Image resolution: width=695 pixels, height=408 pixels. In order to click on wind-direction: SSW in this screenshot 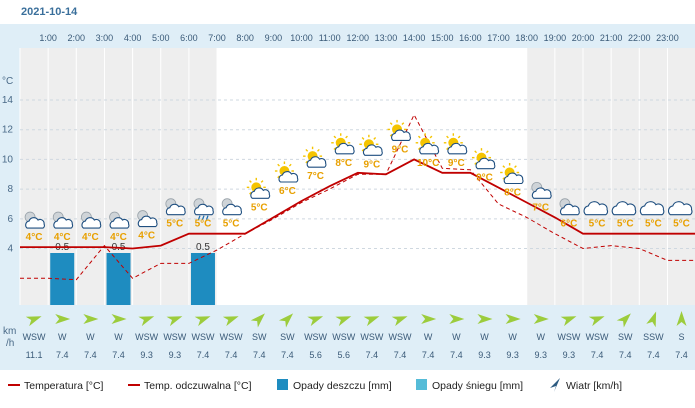, I will do `click(653, 337)`.